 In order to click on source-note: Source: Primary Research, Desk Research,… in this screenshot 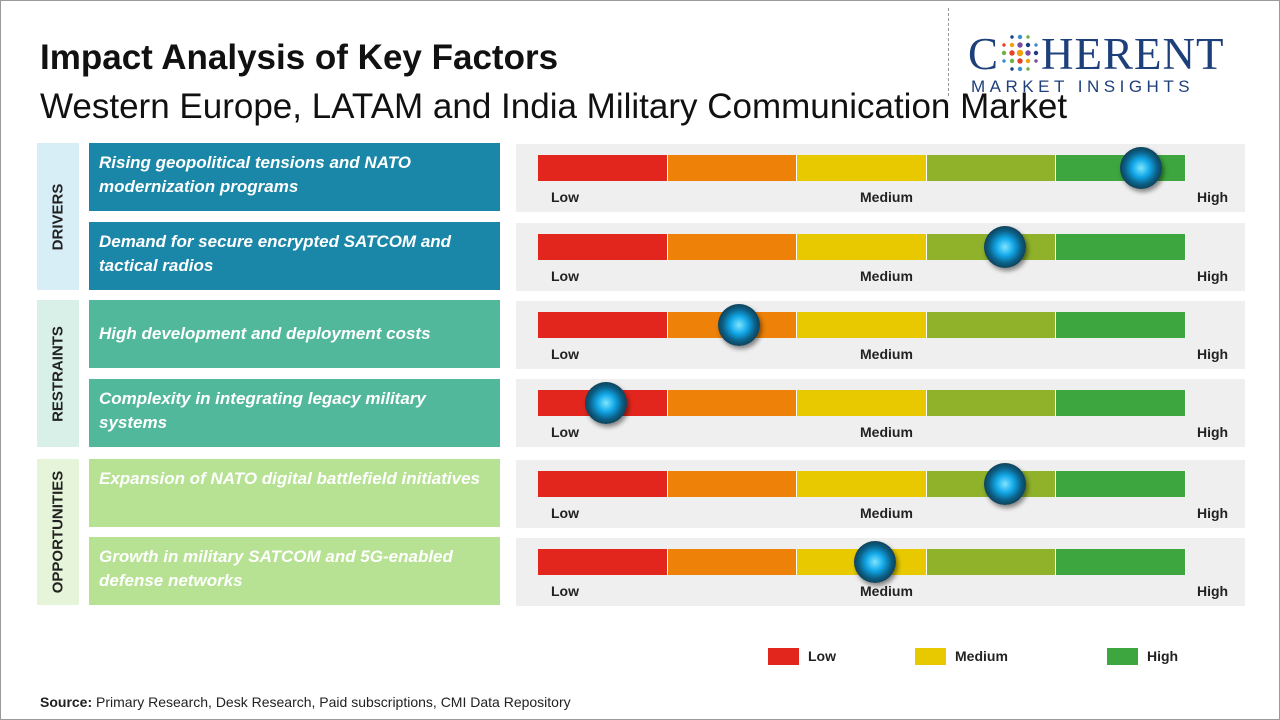, I will do `click(305, 702)`.